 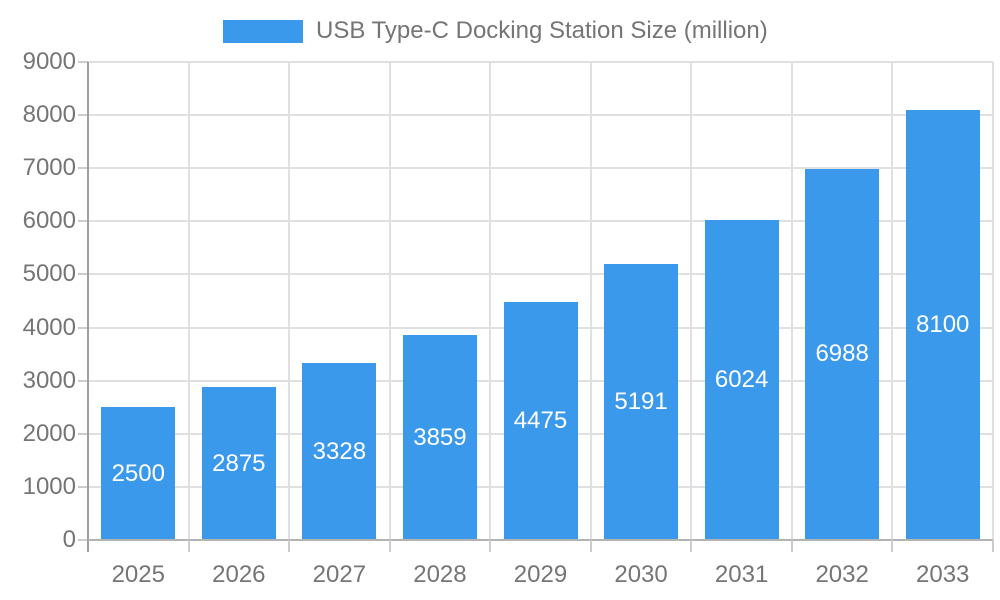 I want to click on x-tick-label: 2030, so click(x=641, y=574).